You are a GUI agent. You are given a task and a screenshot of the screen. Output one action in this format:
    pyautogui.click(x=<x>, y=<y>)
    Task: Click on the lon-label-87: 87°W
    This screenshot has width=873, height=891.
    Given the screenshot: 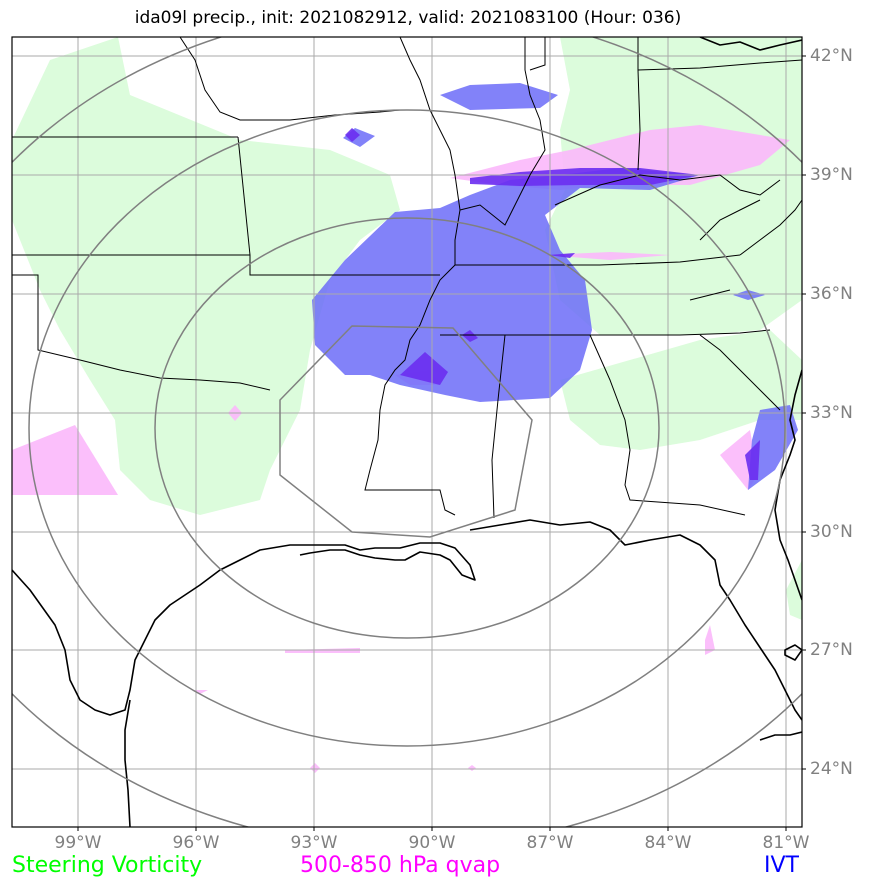 What is the action you would take?
    pyautogui.click(x=550, y=843)
    